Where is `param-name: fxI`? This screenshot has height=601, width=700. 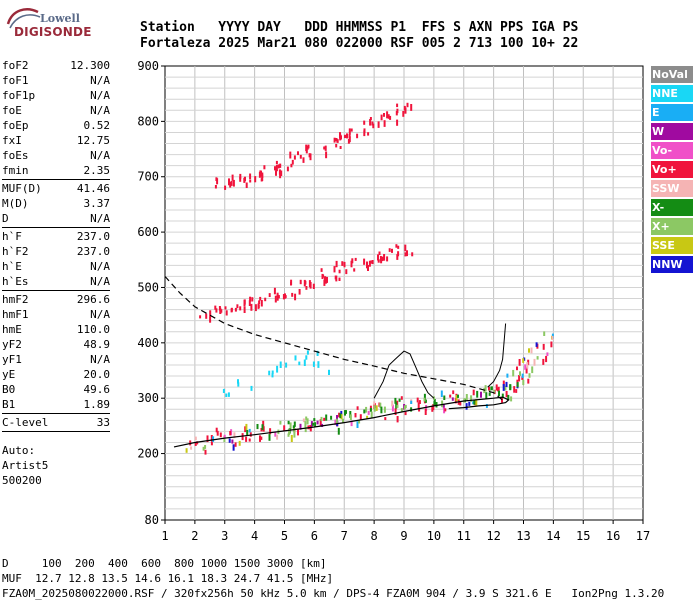
param-name: fxI is located at coordinates (12, 140).